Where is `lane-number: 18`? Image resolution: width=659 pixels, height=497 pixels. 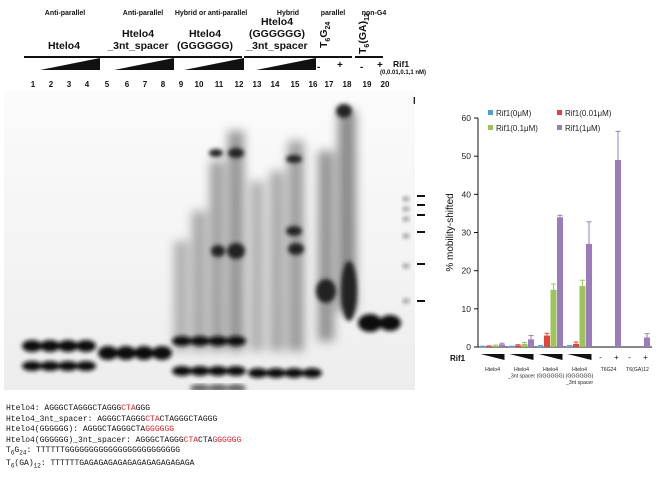 lane-number: 18 is located at coordinates (347, 84).